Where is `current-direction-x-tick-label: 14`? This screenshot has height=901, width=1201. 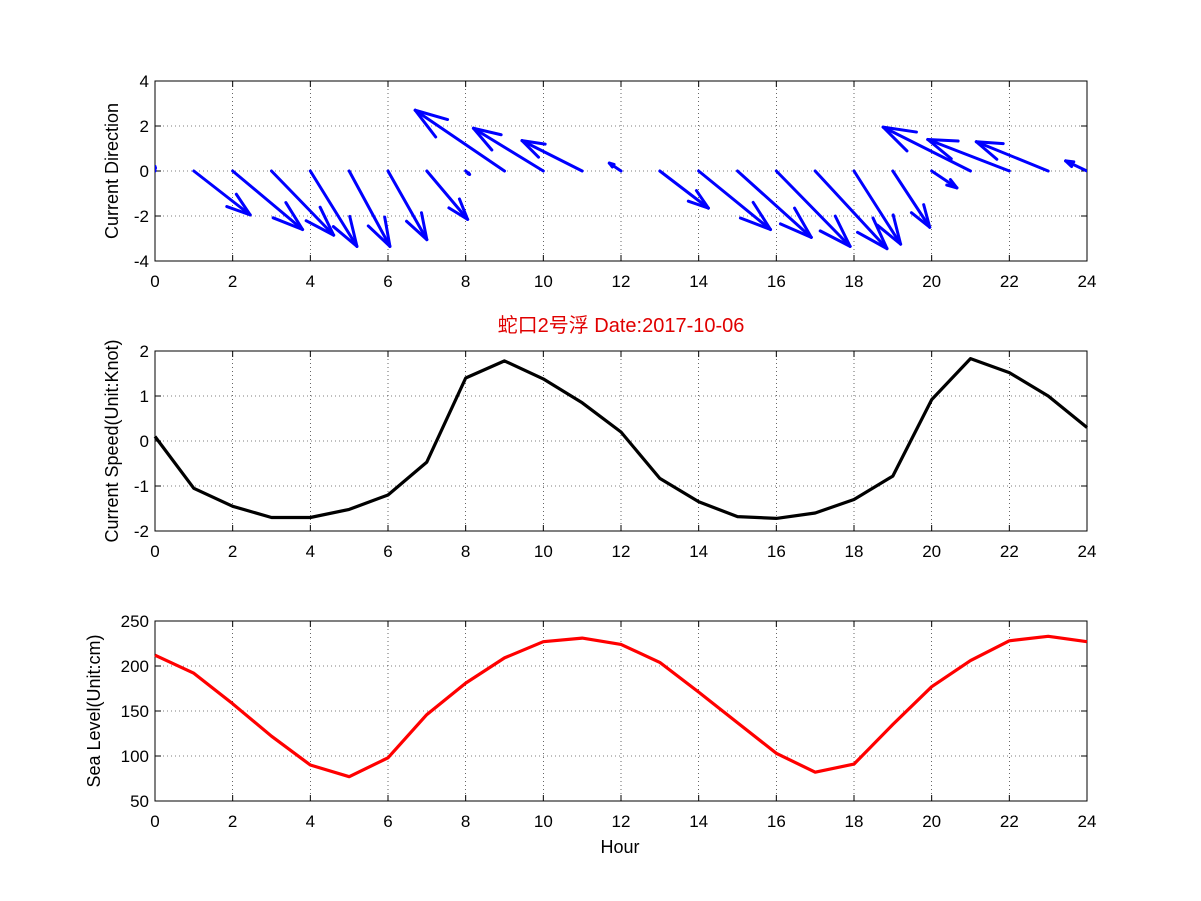
current-direction-x-tick-label: 14 is located at coordinates (698, 281).